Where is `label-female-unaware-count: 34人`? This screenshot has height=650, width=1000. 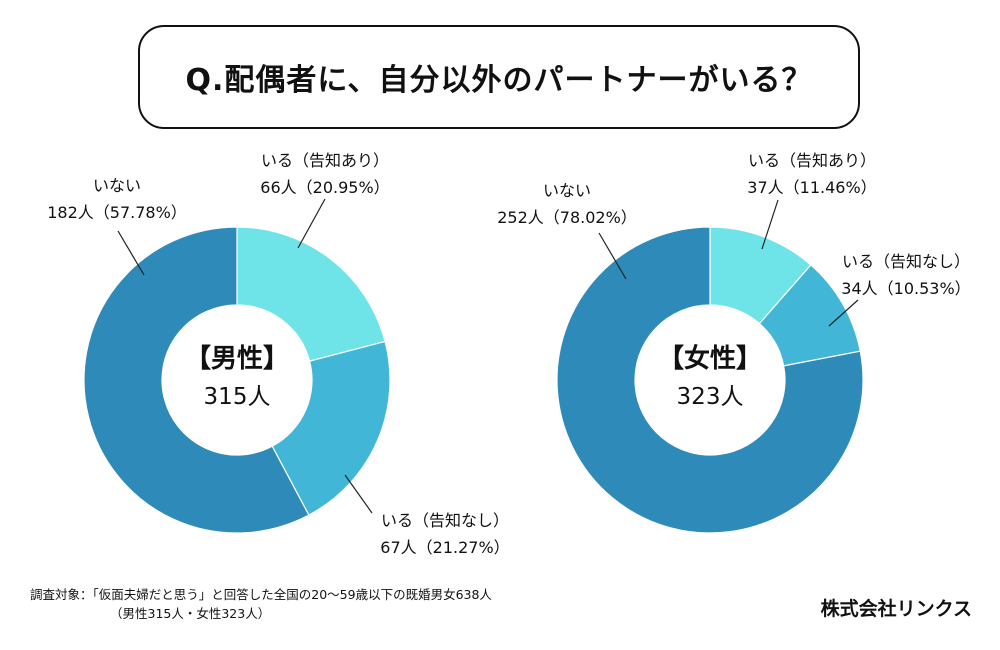
label-female-unaware-count: 34人 is located at coordinates (859, 288).